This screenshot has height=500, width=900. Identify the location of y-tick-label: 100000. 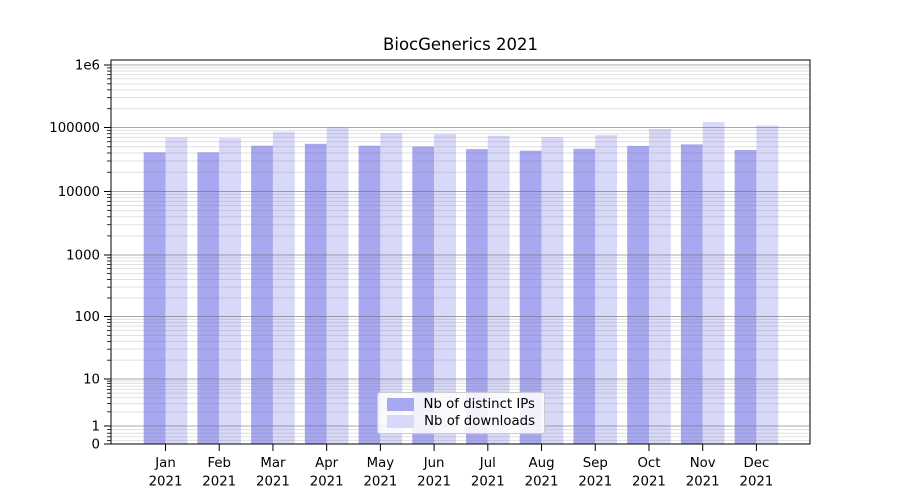
(74, 128).